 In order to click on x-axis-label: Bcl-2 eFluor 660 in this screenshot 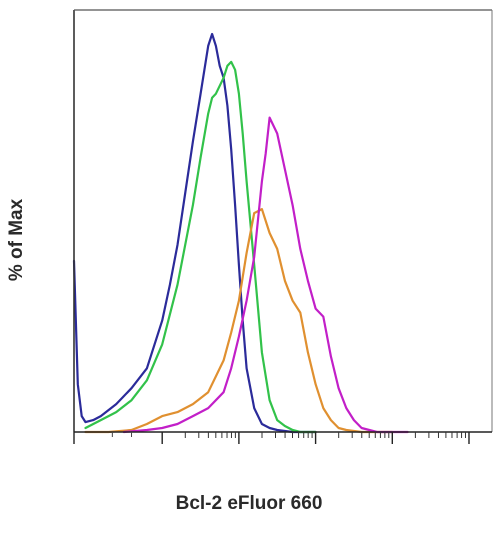, I will do `click(249, 503)`.